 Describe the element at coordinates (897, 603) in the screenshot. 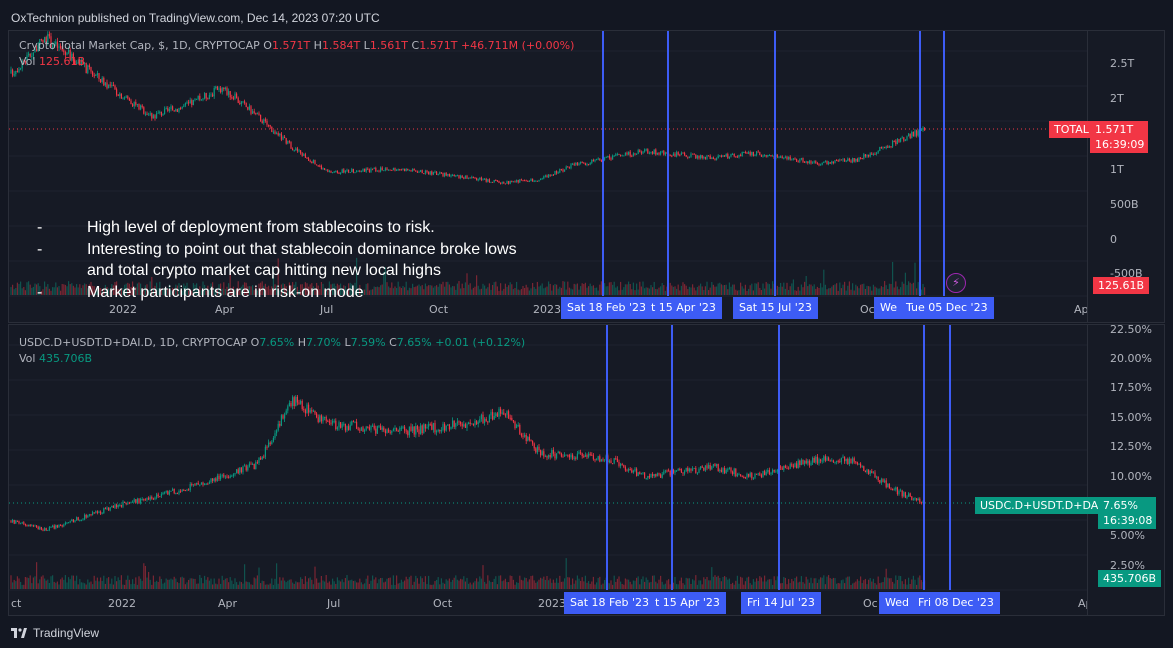

I see `date-marker-label: Wed` at that location.